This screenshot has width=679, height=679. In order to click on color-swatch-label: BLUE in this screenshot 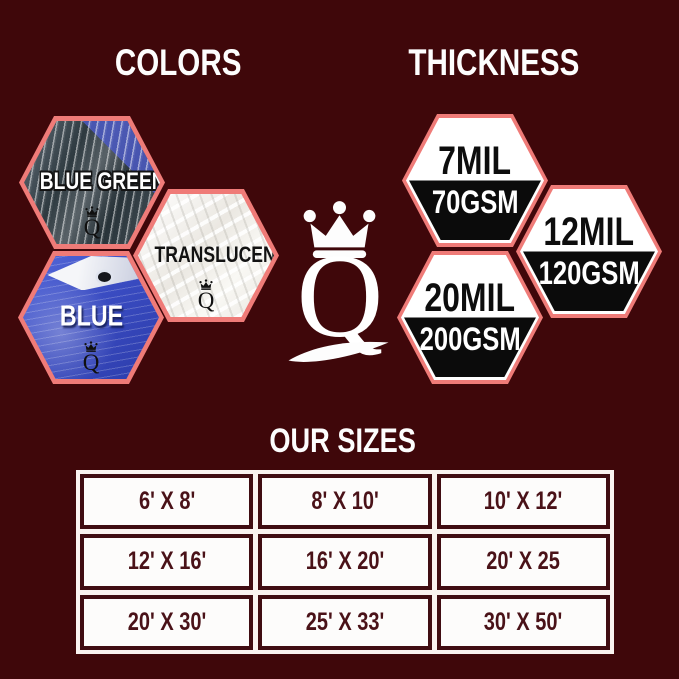, I will do `click(91, 315)`.